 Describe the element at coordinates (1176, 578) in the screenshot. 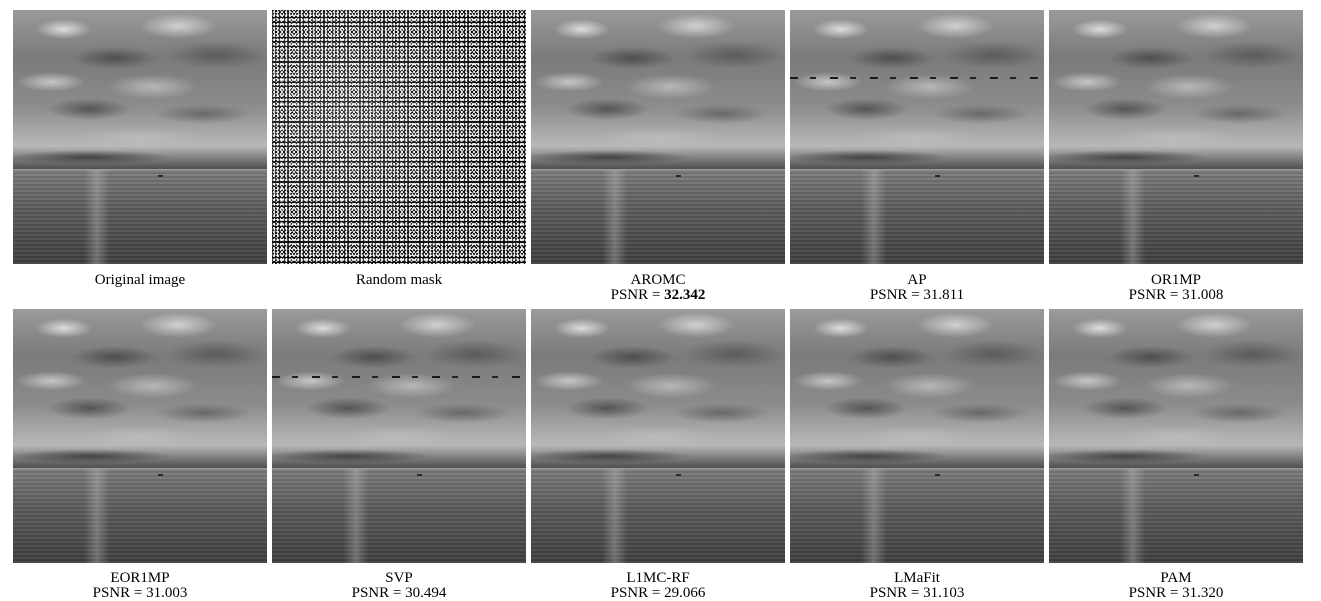

I see `caption-title: PAM` at that location.